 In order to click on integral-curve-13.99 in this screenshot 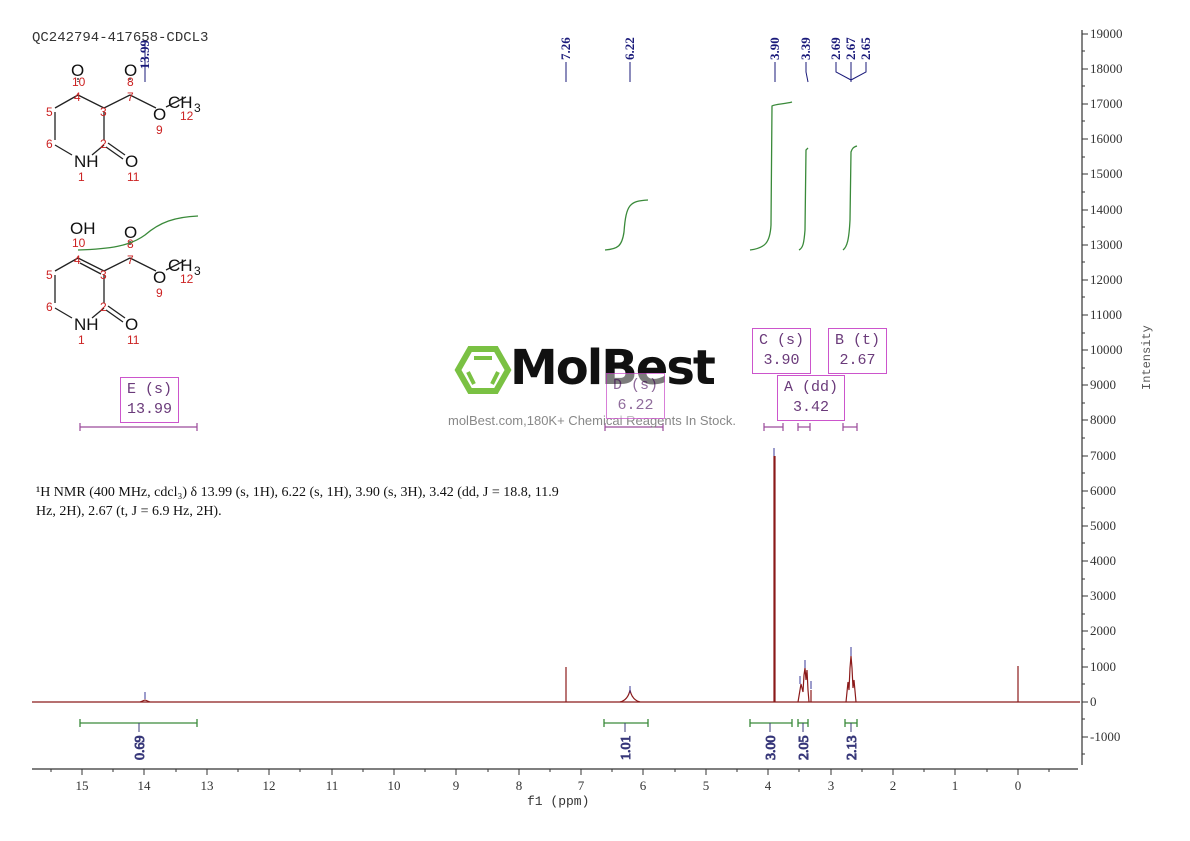, I will do `click(138, 233)`.